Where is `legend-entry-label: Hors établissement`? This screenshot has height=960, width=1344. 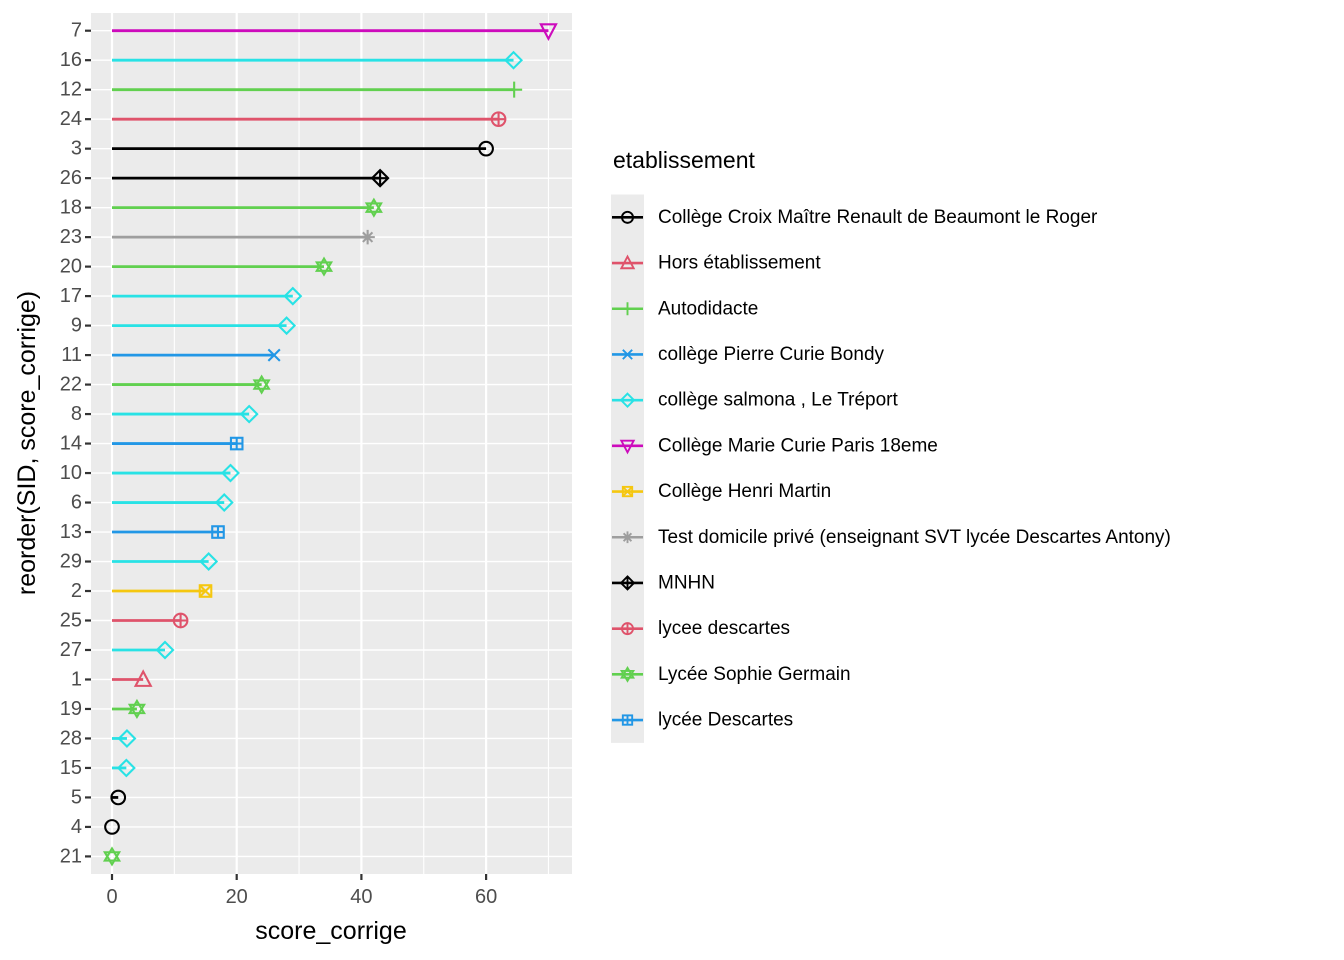 legend-entry-label: Hors établissement is located at coordinates (739, 263).